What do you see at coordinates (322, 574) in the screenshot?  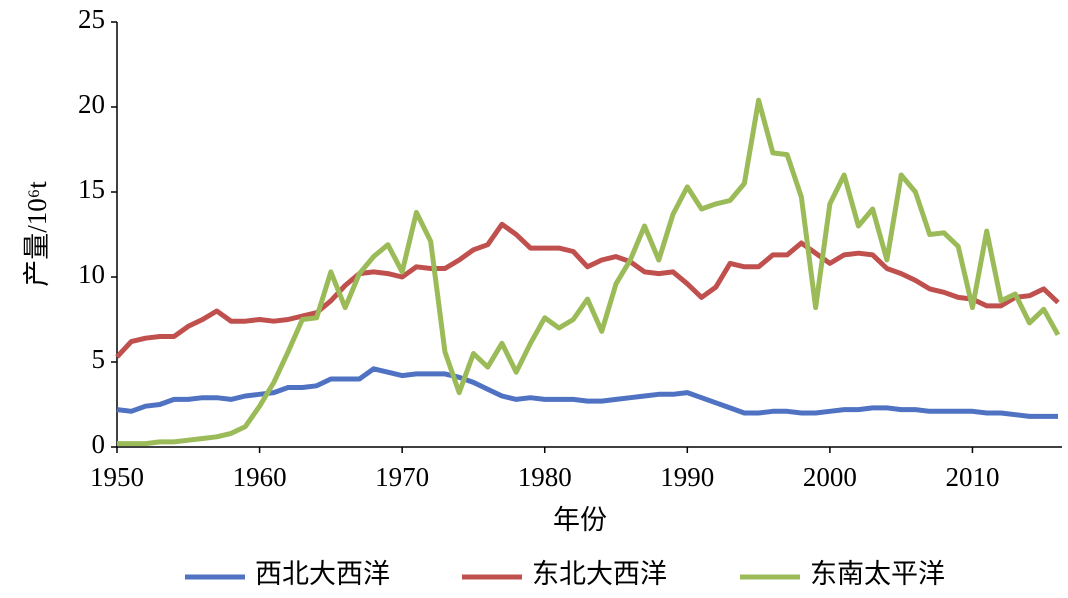 I see `legend-label: 西北大西洋` at bounding box center [322, 574].